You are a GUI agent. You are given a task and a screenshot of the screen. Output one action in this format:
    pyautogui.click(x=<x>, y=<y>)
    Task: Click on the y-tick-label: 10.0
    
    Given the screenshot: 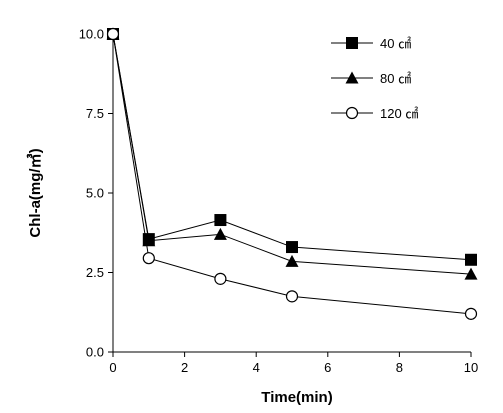 What is the action you would take?
    pyautogui.click(x=91, y=34)
    